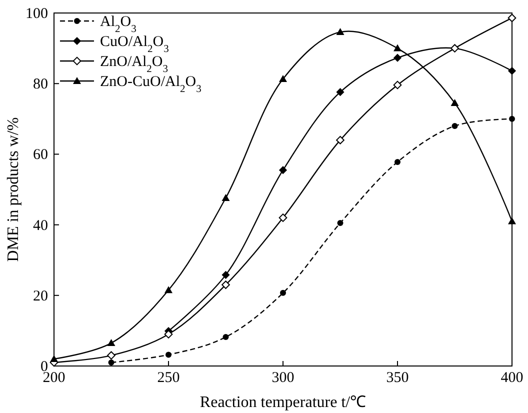 Image resolution: width=528 pixels, height=413 pixels. Describe the element at coordinates (151, 84) in the screenshot. I see `legend-label: ZnO-CuO/Al$_{2}$O$_{3}$` at that location.